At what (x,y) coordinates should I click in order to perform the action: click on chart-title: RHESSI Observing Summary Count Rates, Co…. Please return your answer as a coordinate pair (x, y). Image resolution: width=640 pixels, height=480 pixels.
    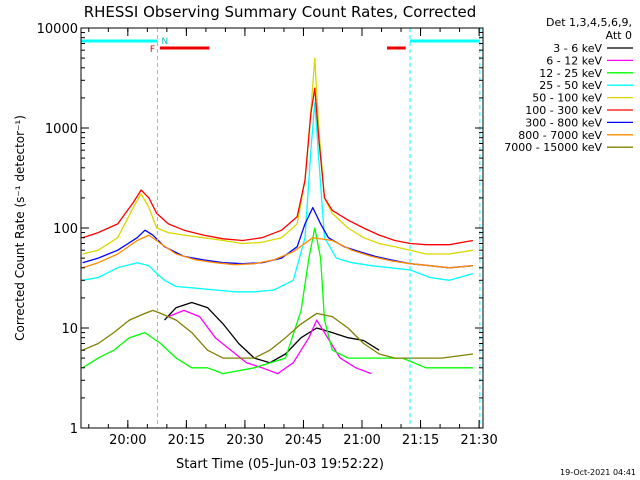
    Looking at the image, I should click on (280, 12).